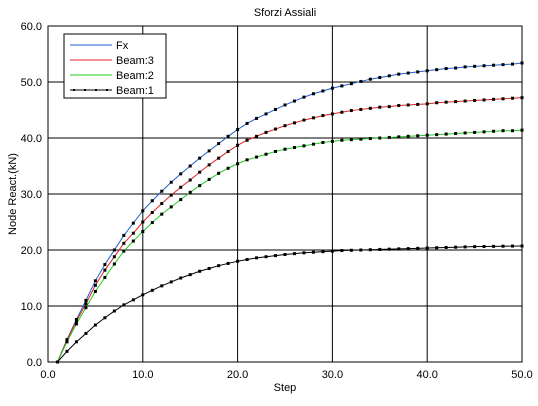 Image resolution: width=538 pixels, height=406 pixels. Describe the element at coordinates (521, 375) in the screenshot. I see `x-tick-label: 50.0` at that location.